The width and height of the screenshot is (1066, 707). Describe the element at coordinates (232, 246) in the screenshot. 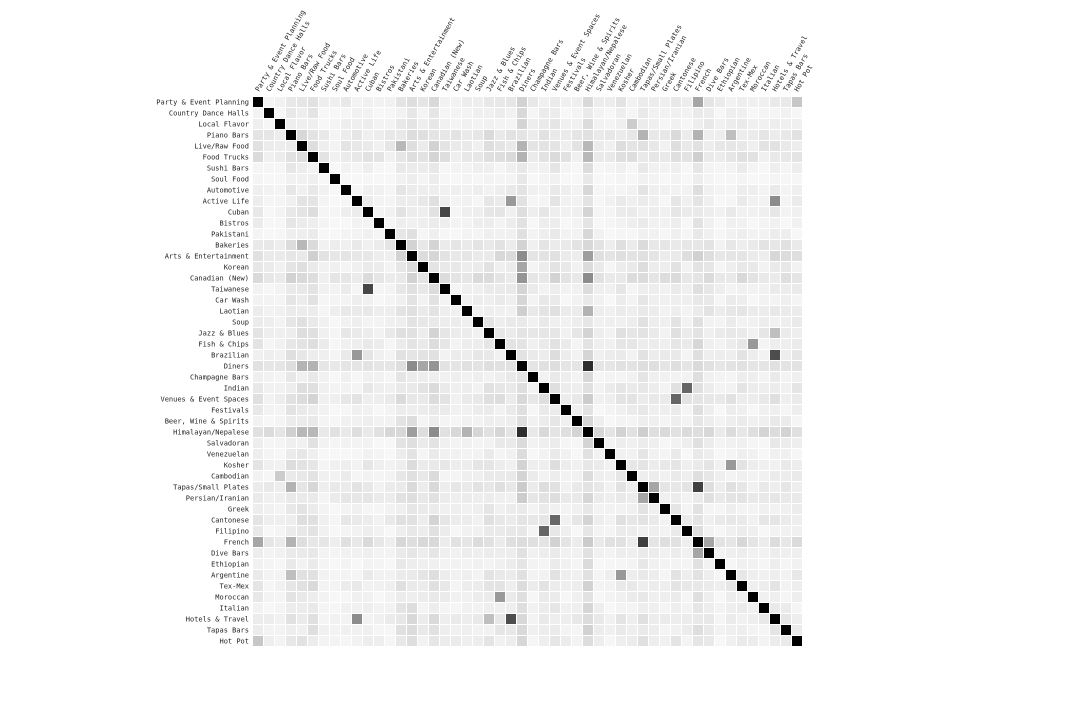

I see `row-label: Bakeries` at that location.